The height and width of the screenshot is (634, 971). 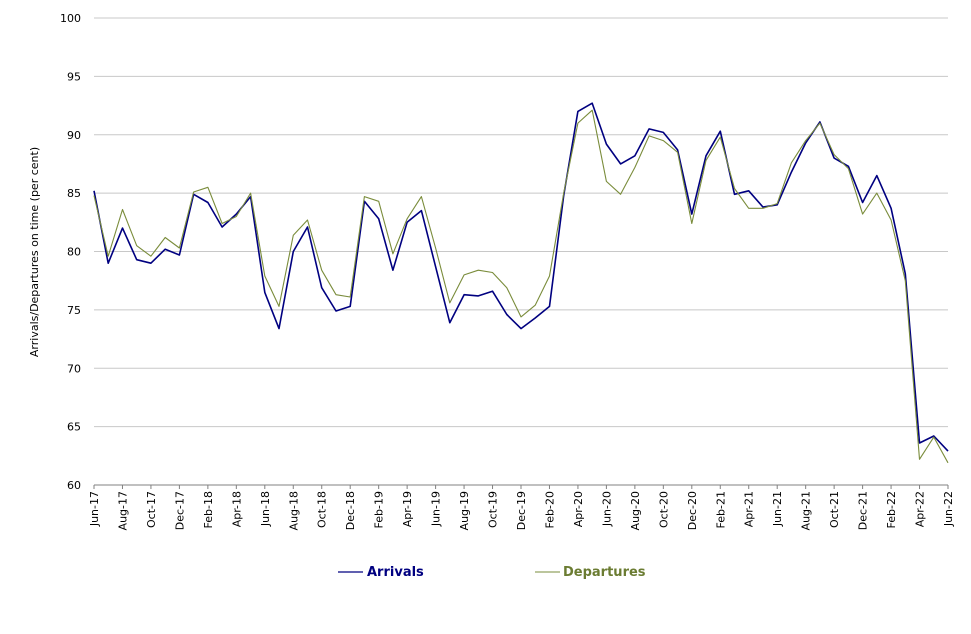 I want to click on y-tick-label: 60, so click(x=74, y=485).